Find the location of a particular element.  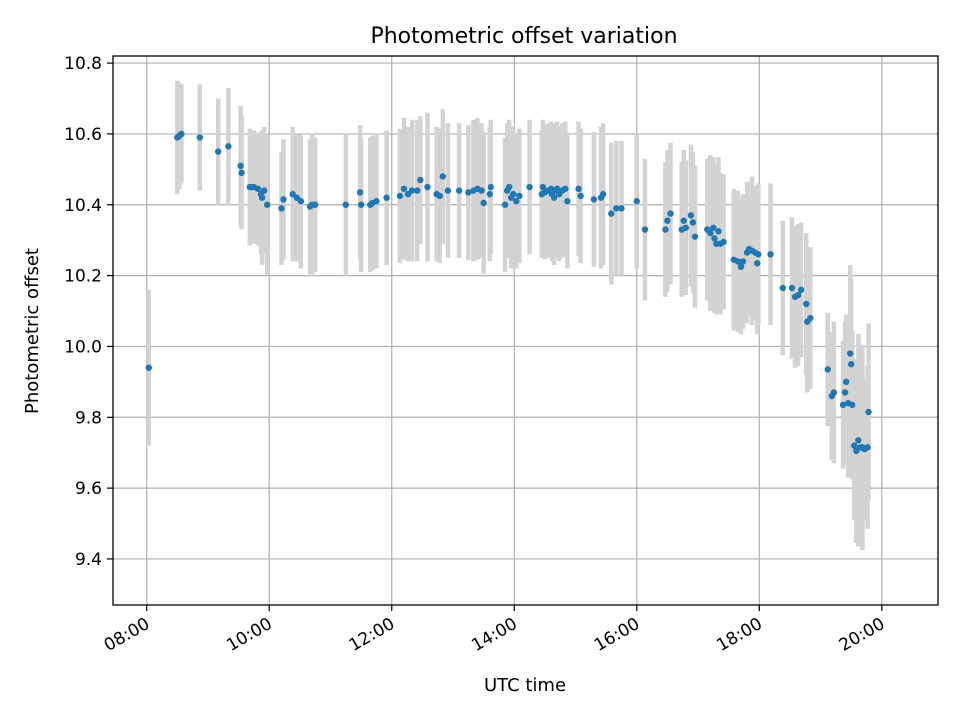

y-tick-label: 10.0 is located at coordinates (83, 347).